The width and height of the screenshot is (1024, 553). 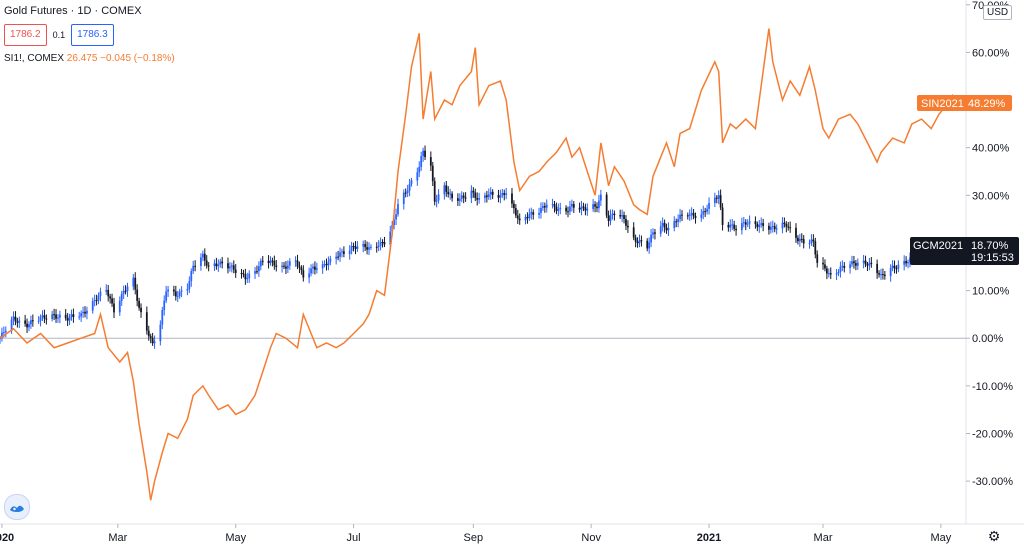 I want to click on x-tick-label: 2021, so click(x=709, y=538).